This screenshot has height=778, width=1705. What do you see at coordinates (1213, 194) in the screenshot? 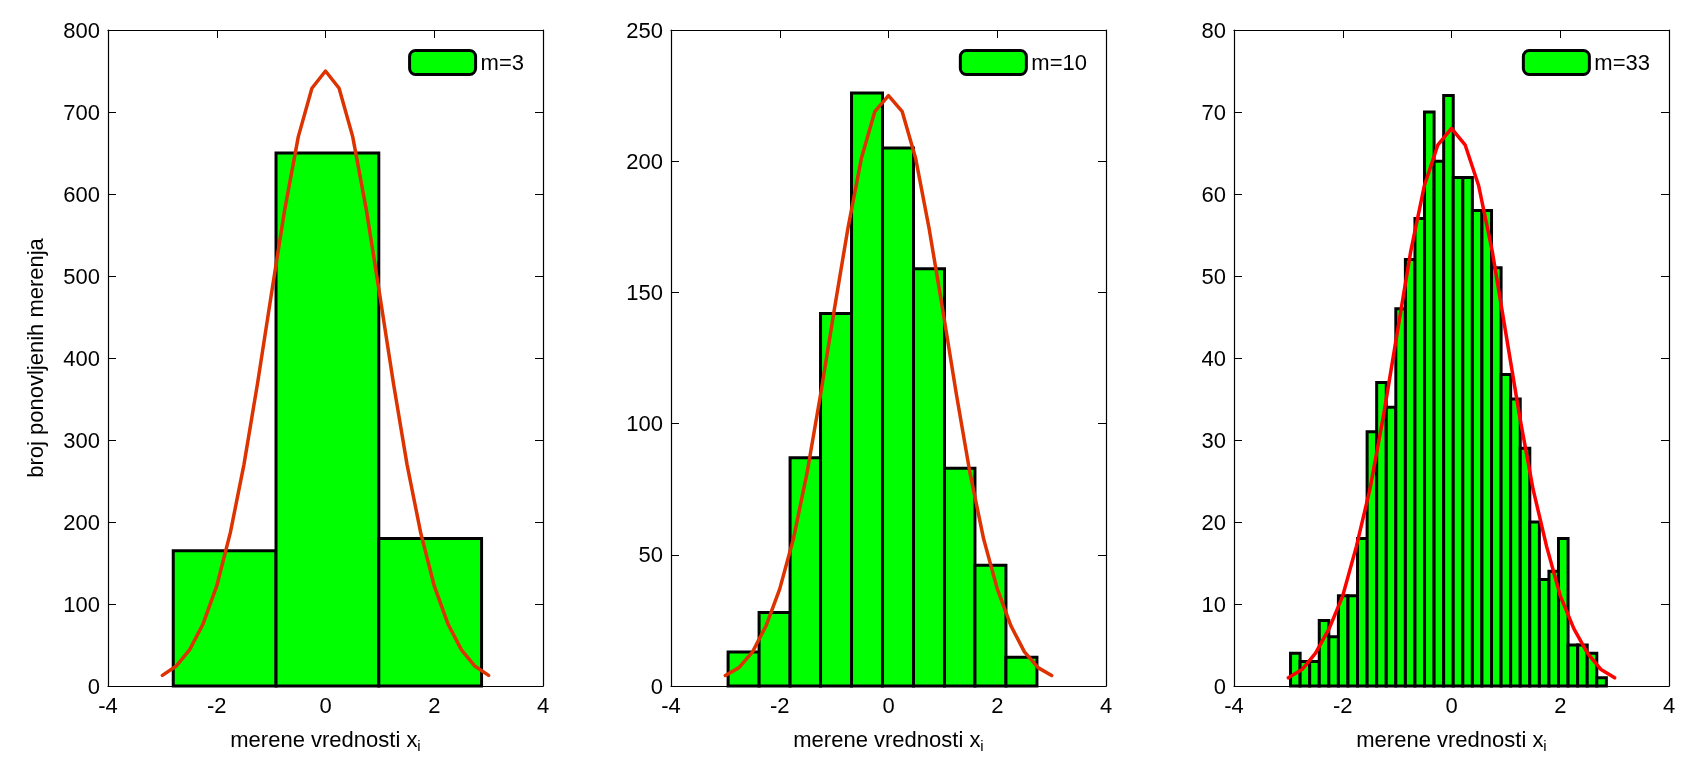
I see `y-tick-label: 60` at bounding box center [1213, 194].